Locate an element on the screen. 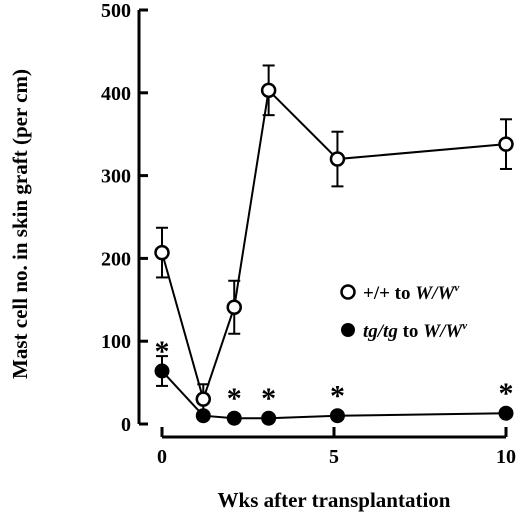 The height and width of the screenshot is (526, 520). y-tick-label: 200 is located at coordinates (116, 259).